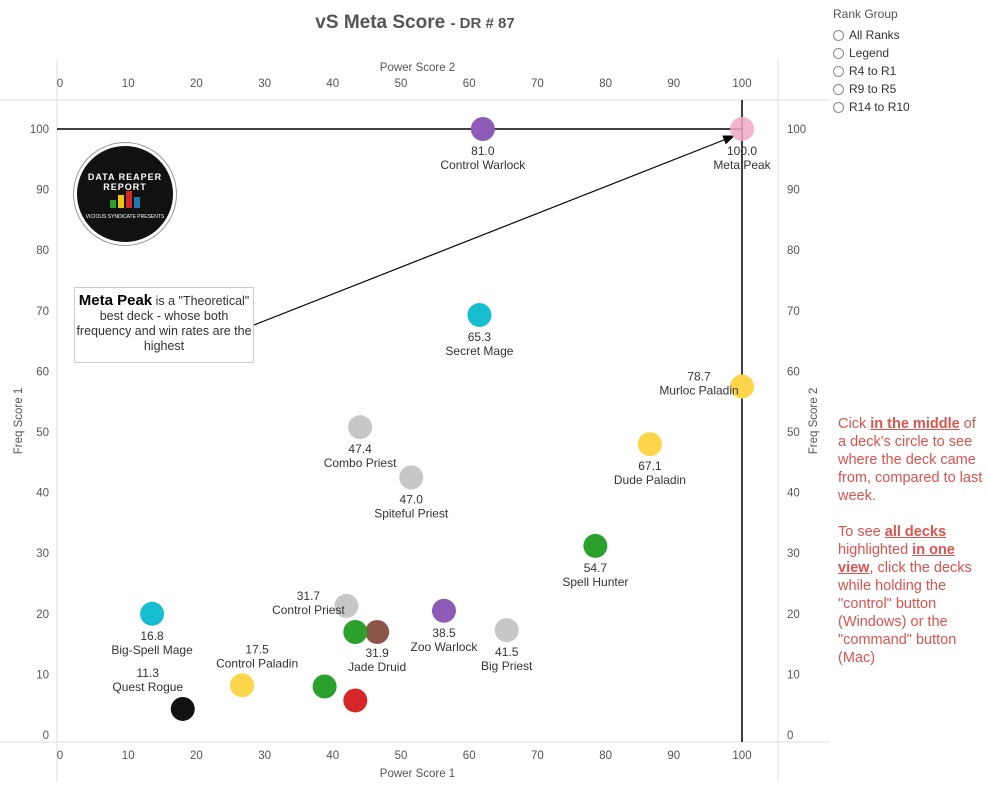 This screenshot has width=987, height=795. I want to click on x-tick-label-top: 40, so click(332, 84).